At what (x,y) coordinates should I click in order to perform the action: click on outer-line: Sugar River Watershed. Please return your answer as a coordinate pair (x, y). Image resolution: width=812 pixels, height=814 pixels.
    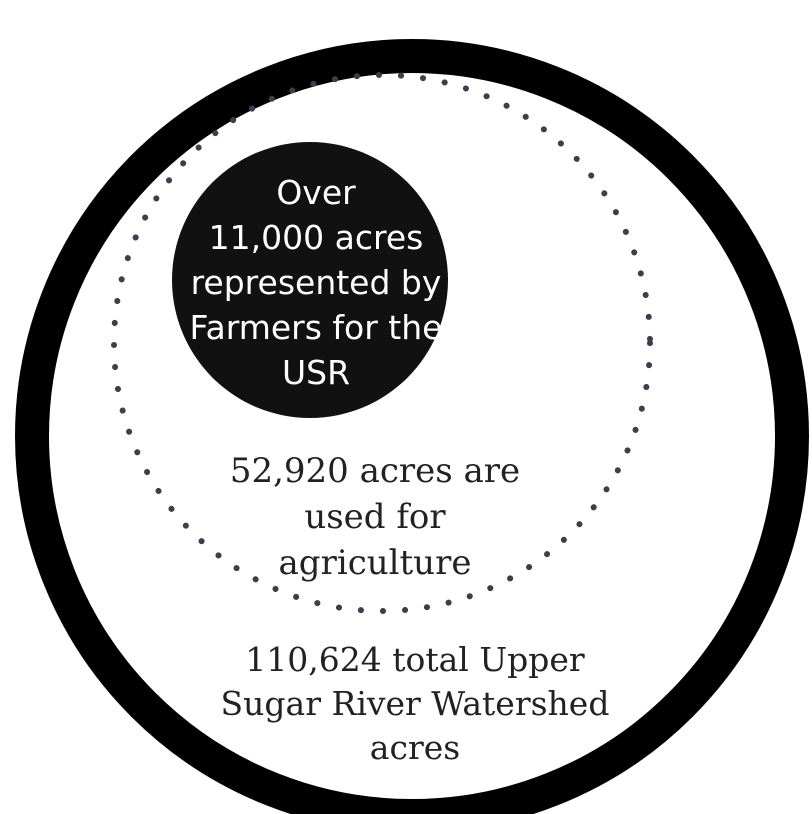
    Looking at the image, I should click on (415, 703).